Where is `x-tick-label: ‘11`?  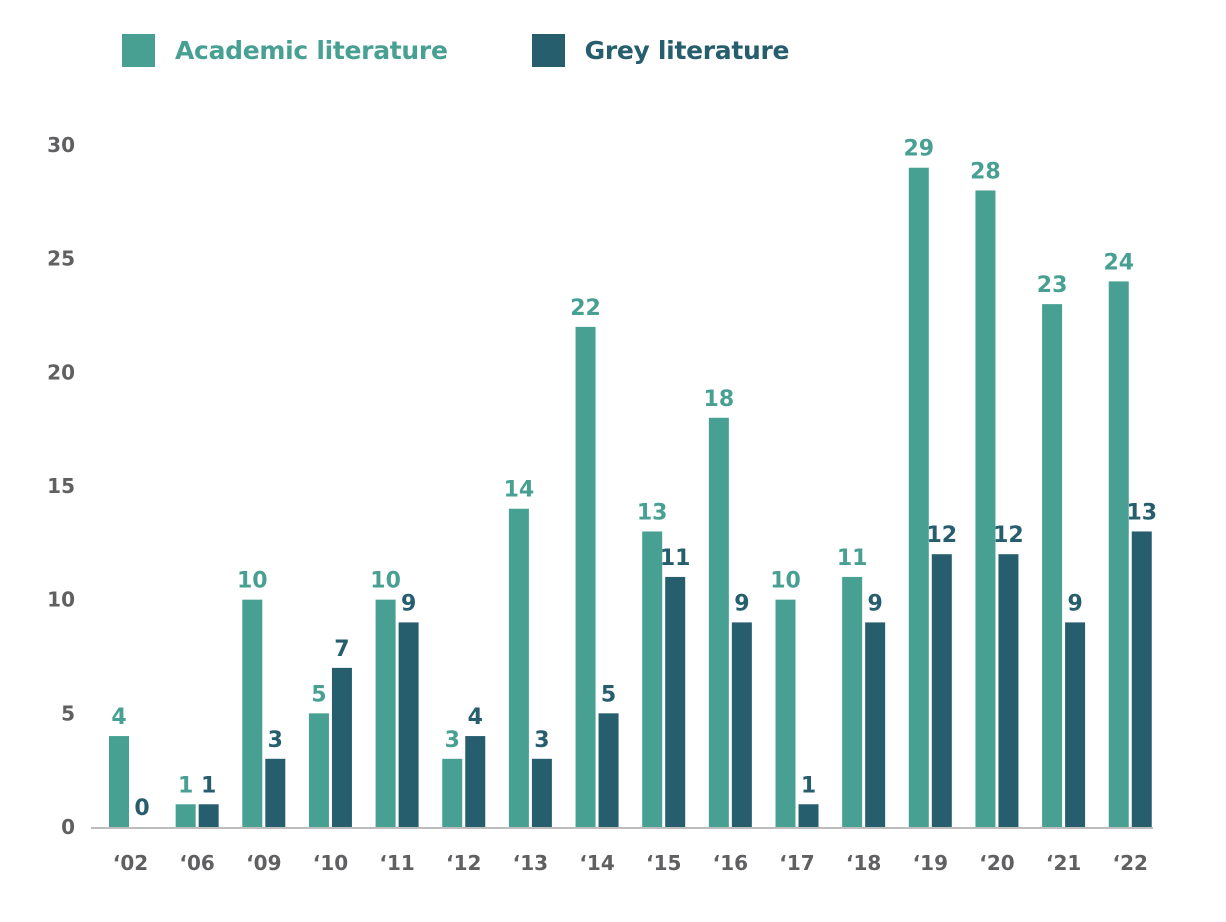
x-tick-label: ‘11 is located at coordinates (396, 863).